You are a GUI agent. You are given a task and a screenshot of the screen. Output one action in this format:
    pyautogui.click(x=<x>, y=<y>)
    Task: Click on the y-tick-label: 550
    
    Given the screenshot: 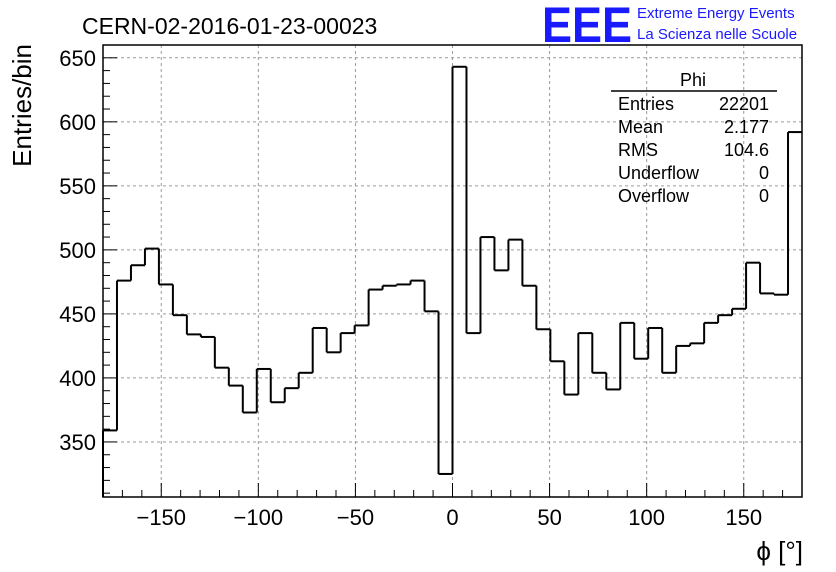 What is the action you would take?
    pyautogui.click(x=77, y=186)
    